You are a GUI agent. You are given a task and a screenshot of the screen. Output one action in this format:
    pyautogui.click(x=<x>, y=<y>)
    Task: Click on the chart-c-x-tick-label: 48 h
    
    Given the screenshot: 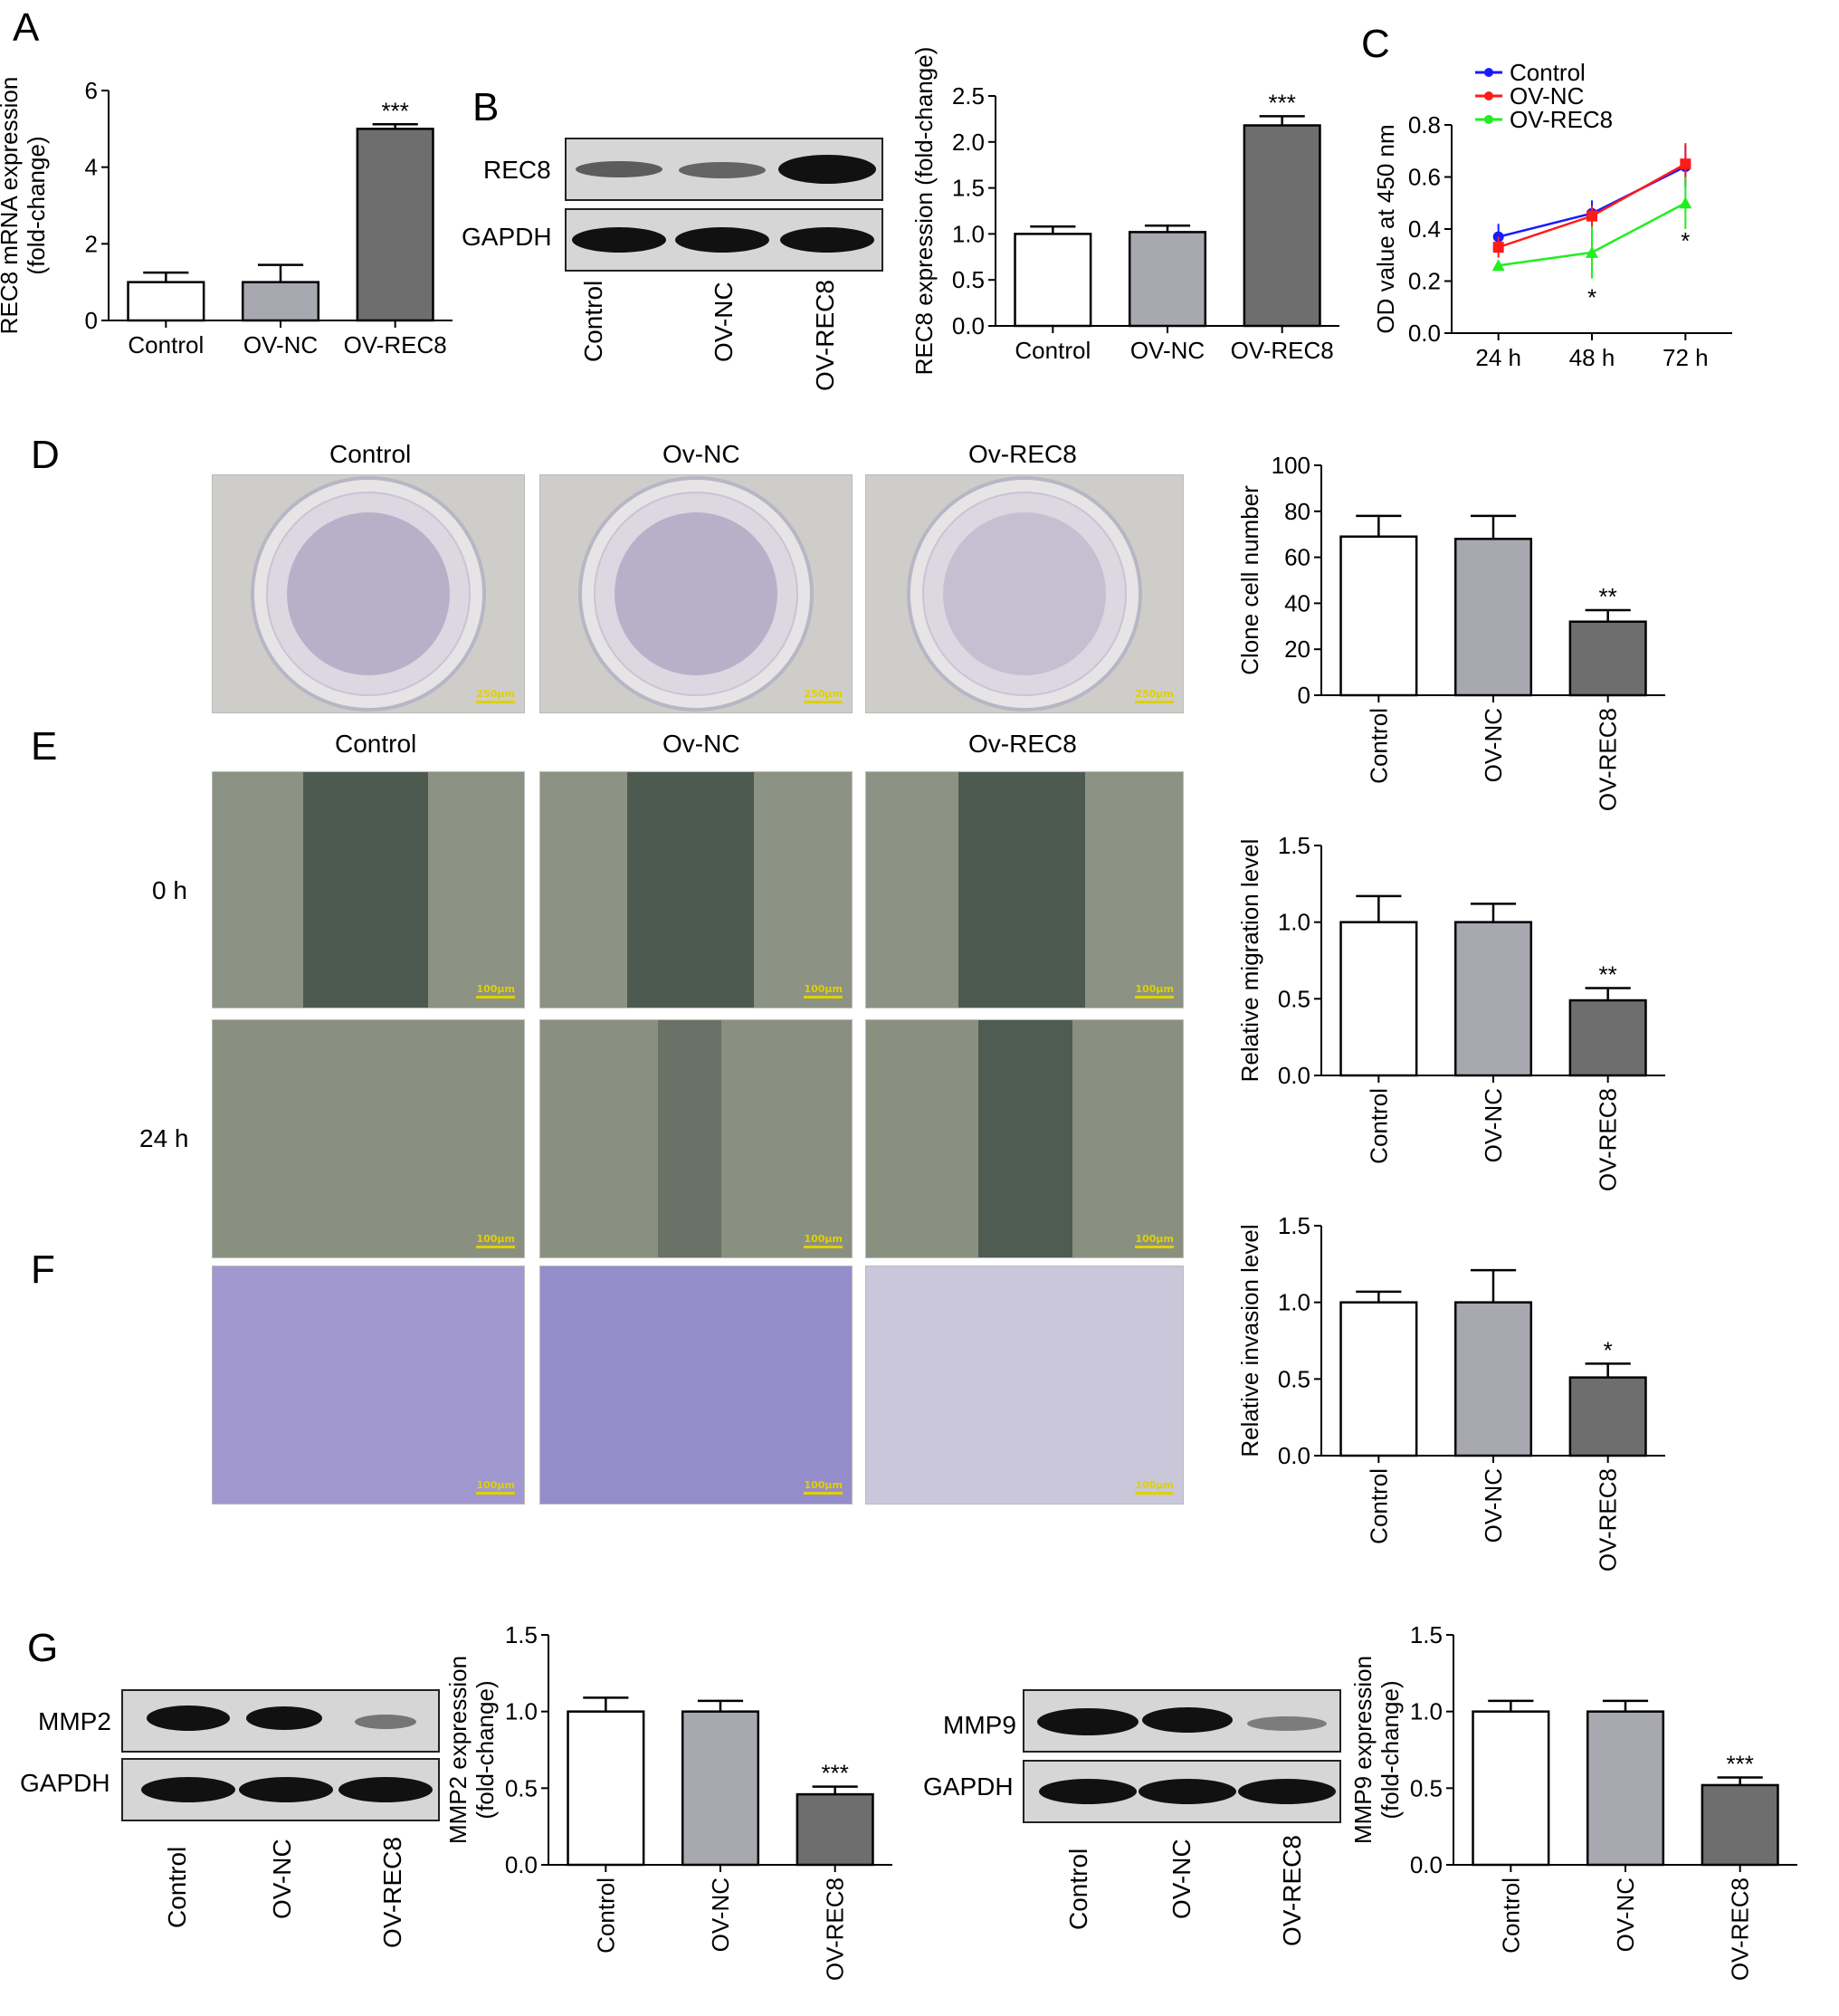 What is the action you would take?
    pyautogui.click(x=1592, y=357)
    